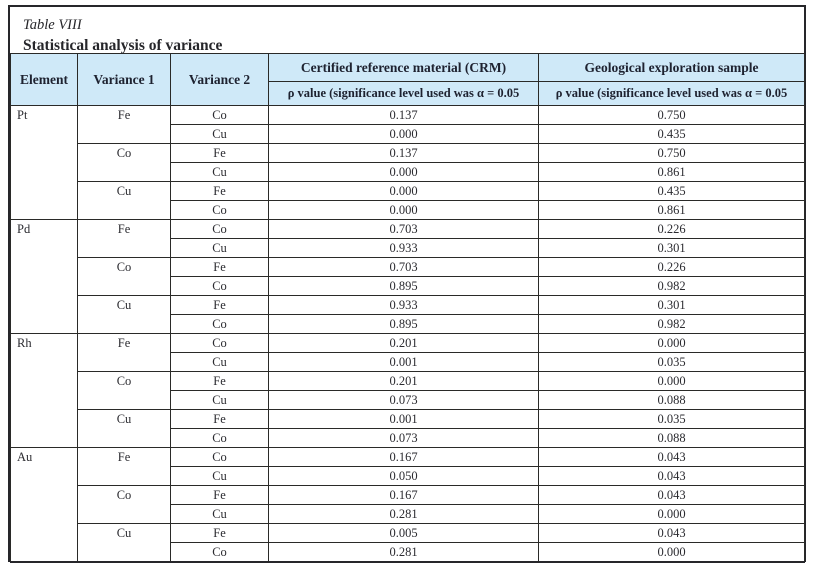  I want to click on cell-crm-pvalue: 0.073, so click(403, 438).